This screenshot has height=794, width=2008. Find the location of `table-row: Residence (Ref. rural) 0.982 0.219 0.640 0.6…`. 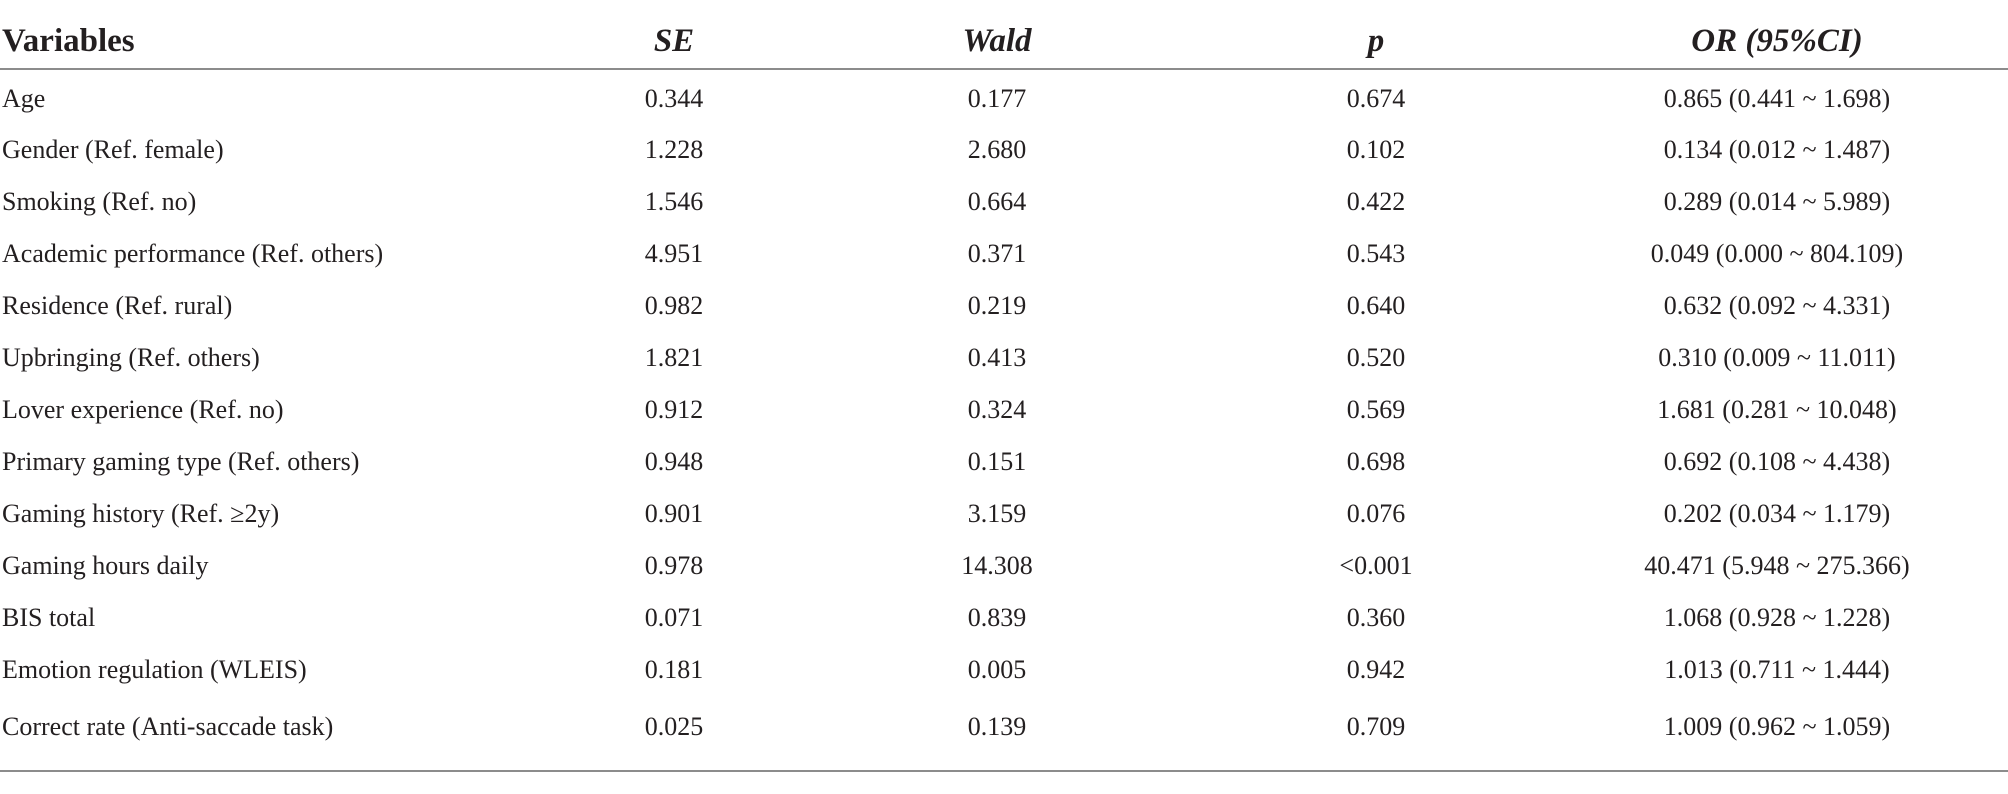

table-row: Residence (Ref. rural) 0.982 0.219 0.640 0.6… is located at coordinates (1004, 306).